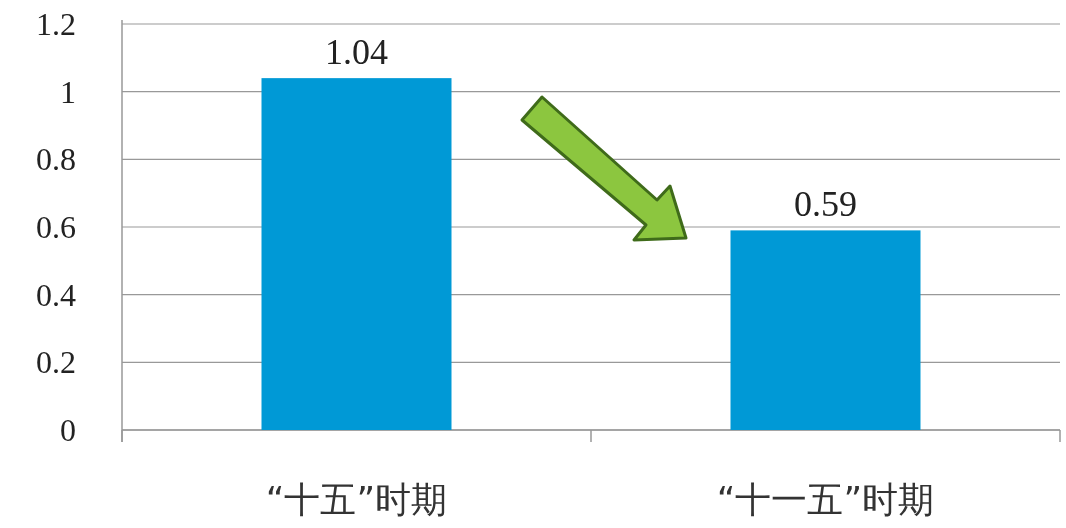 The width and height of the screenshot is (1066, 528). What do you see at coordinates (56, 227) in the screenshot?
I see `y-tick-label: 0.6` at bounding box center [56, 227].